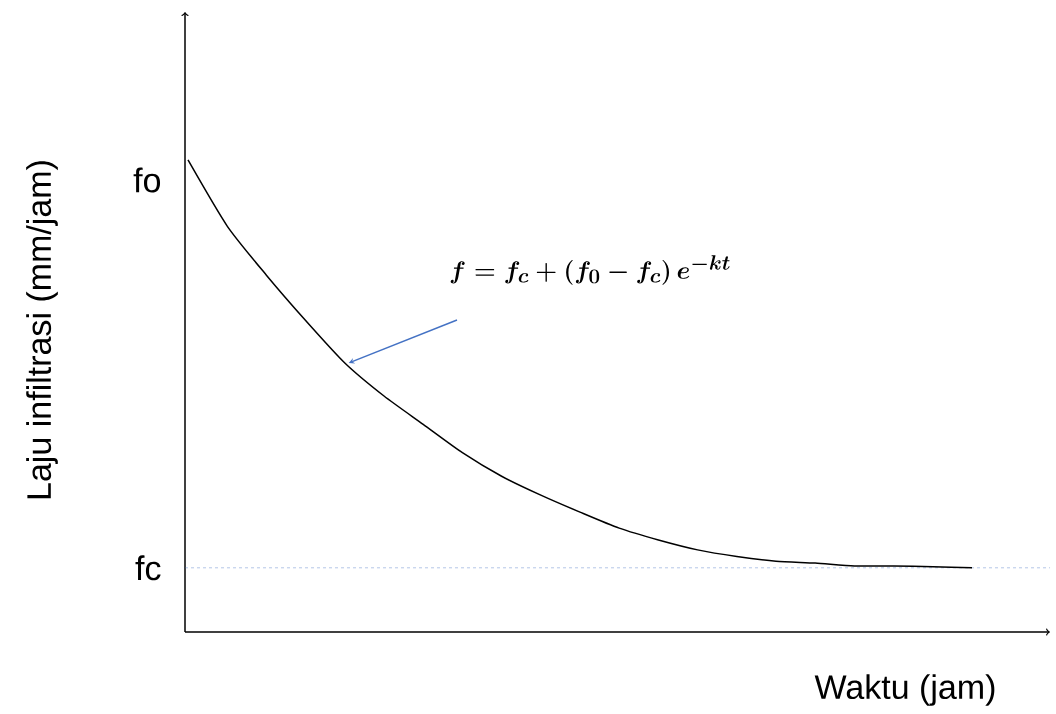  Describe the element at coordinates (590, 270) in the screenshot. I see `annotation: $f=f_c+(f_0-f_c)\,e^{-kt}$` at that location.